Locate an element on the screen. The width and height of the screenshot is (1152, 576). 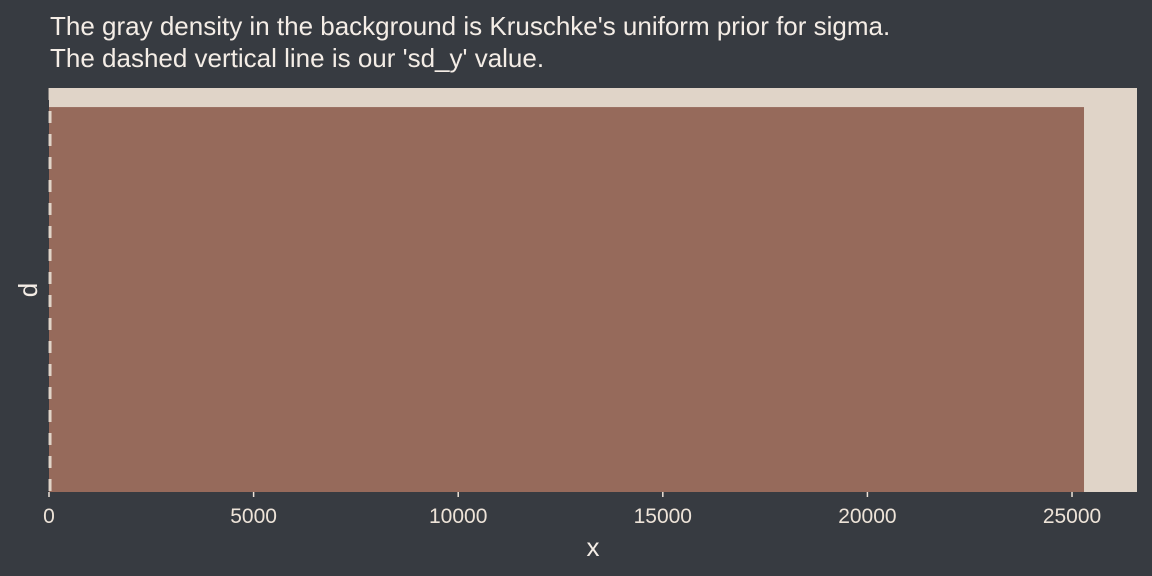
x-tick-label: 0 is located at coordinates (49, 516).